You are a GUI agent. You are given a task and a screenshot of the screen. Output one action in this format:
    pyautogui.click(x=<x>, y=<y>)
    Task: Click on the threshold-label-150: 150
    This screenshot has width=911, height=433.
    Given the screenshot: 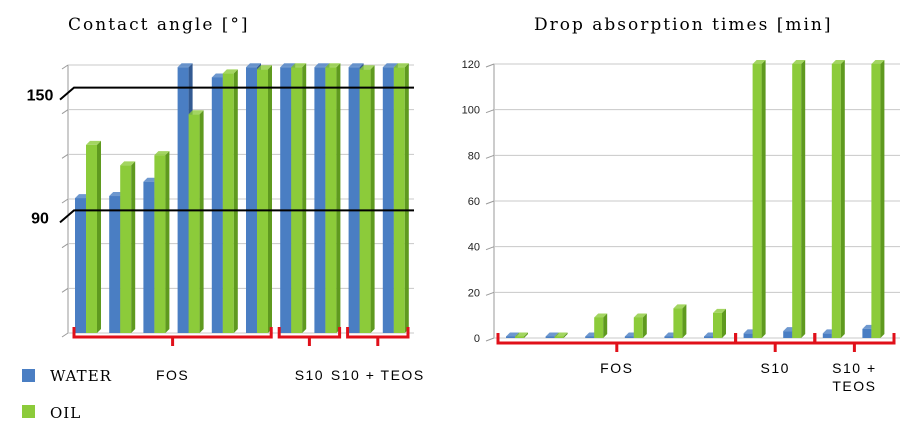 What is the action you would take?
    pyautogui.click(x=40, y=96)
    